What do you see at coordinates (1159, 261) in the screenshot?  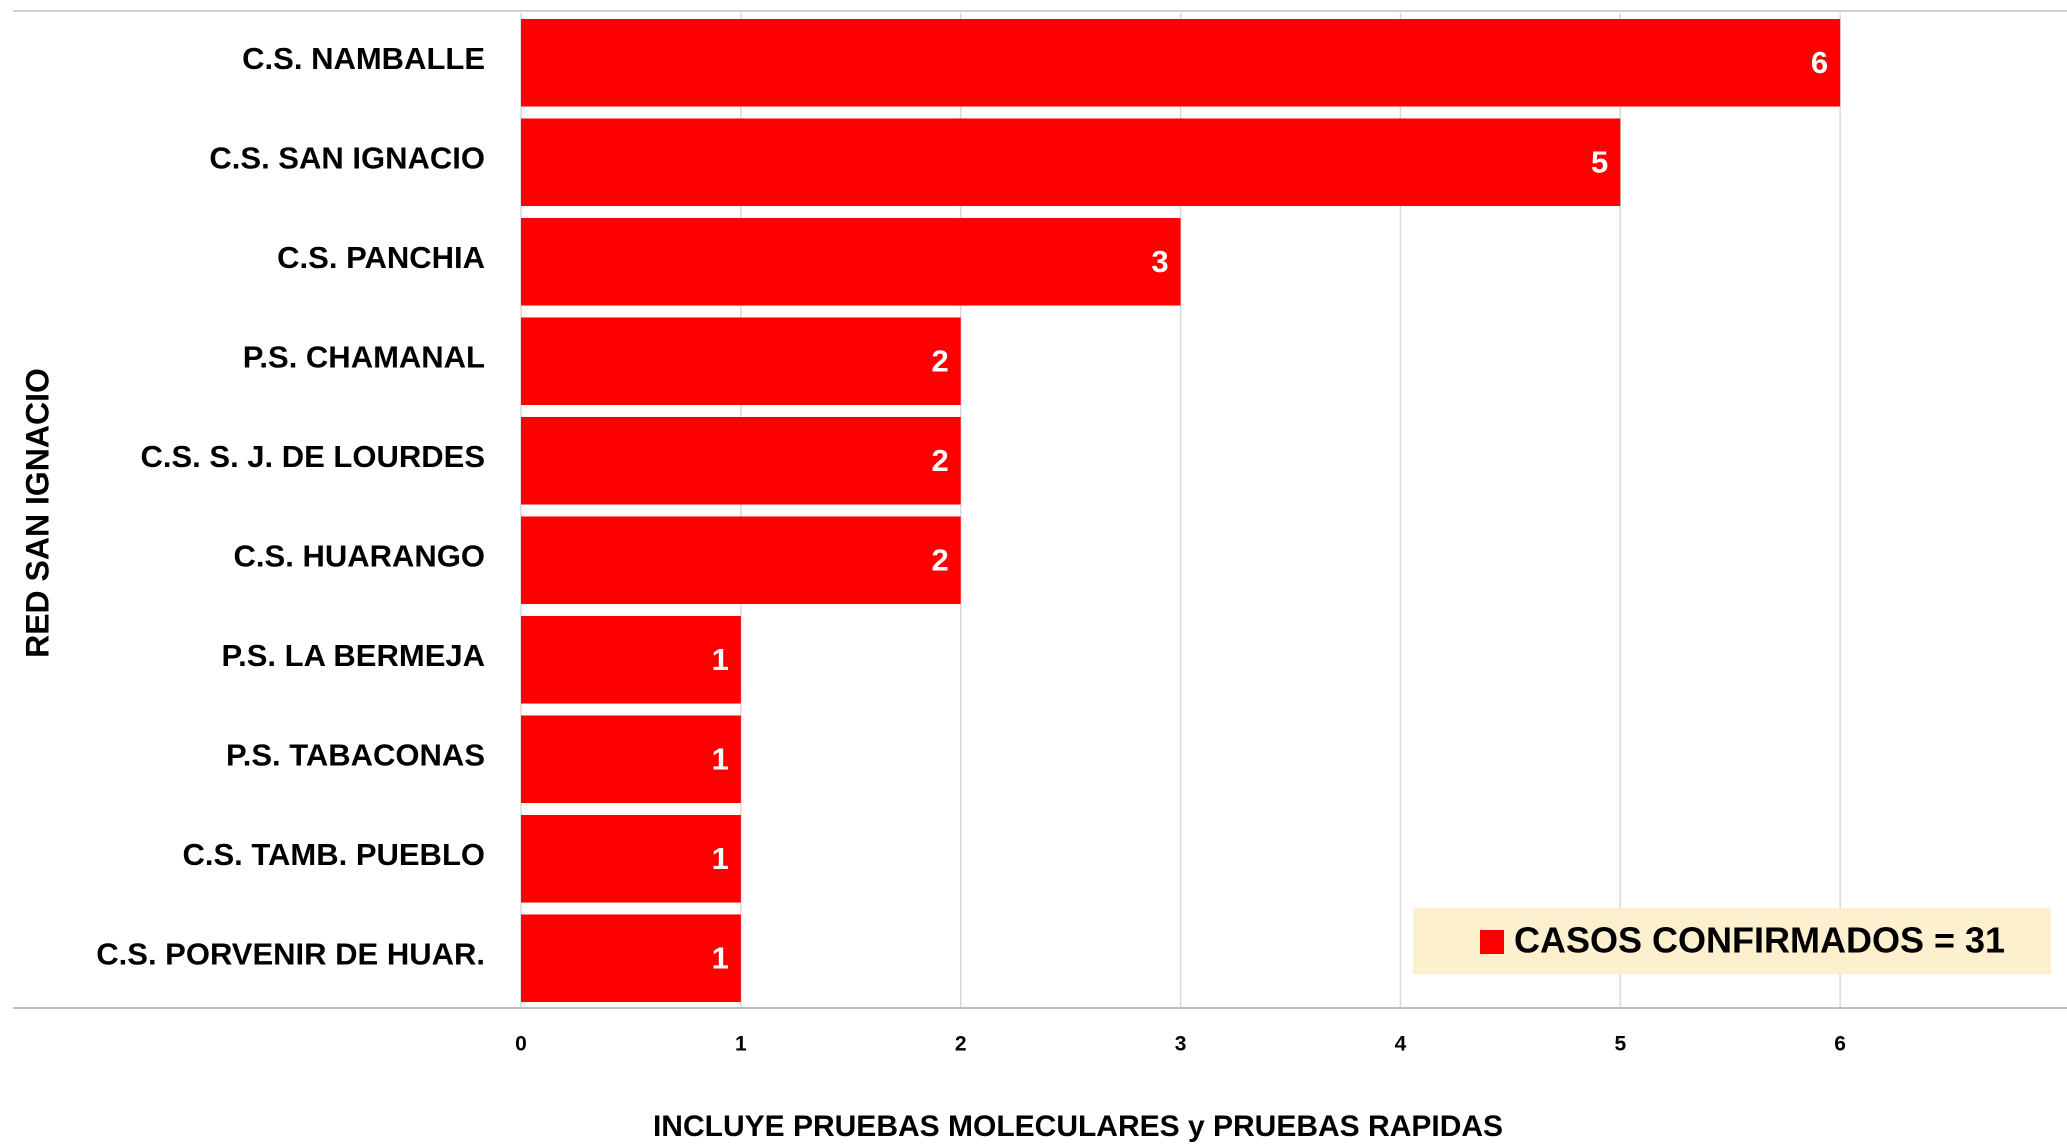 I see `value-label: 3` at bounding box center [1159, 261].